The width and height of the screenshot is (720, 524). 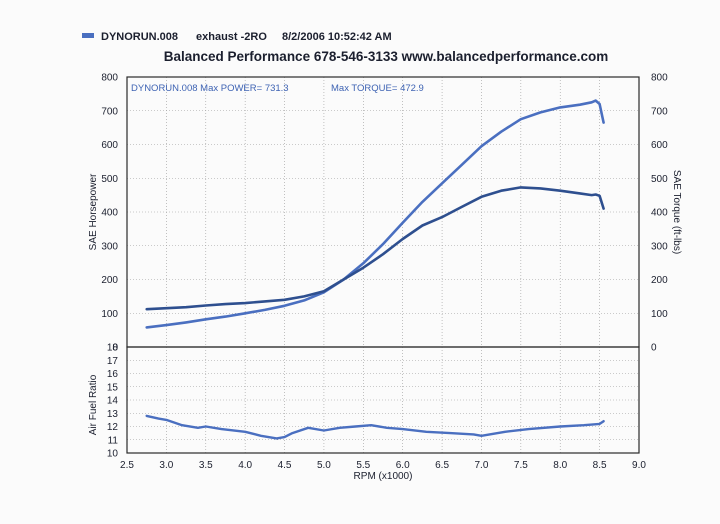 I want to click on y-axis-ticks-afr: 18 17 16 15 14 13 12 11 10, so click(x=113, y=401).